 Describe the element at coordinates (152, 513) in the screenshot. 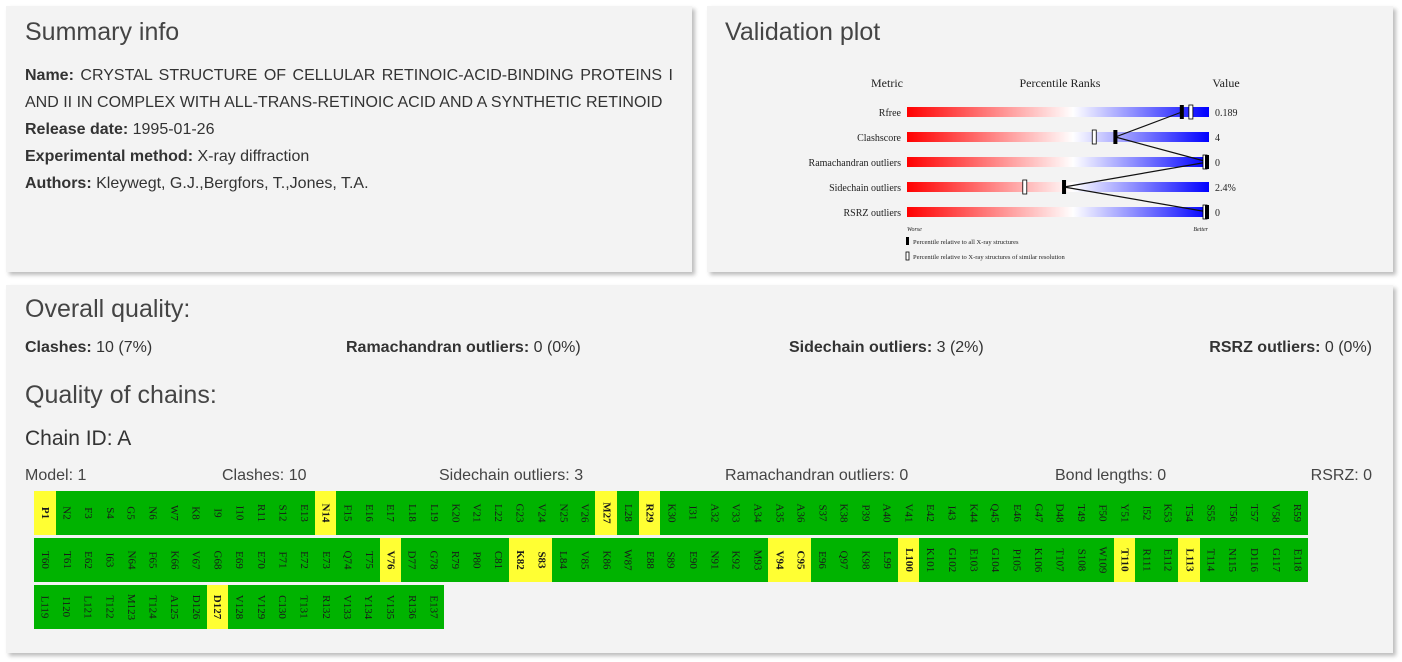

I see `residue-cell: N6` at that location.